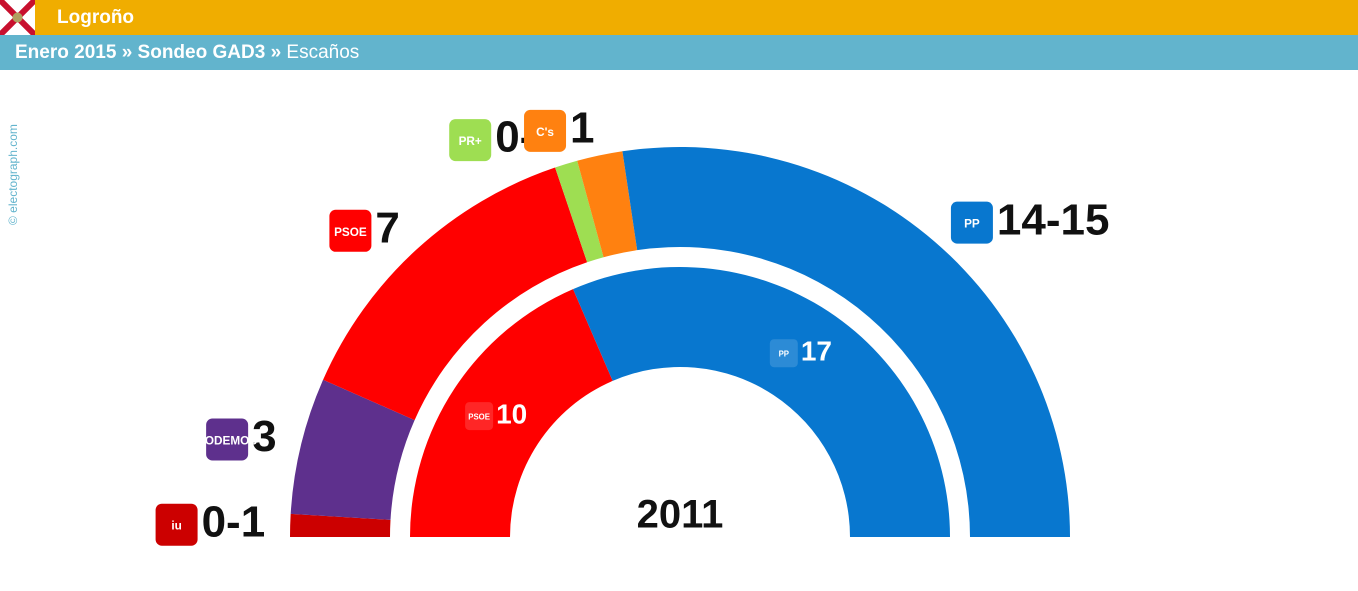 The image size is (1358, 591). Describe the element at coordinates (680, 515) in the screenshot. I see `ring-label: 2011` at that location.